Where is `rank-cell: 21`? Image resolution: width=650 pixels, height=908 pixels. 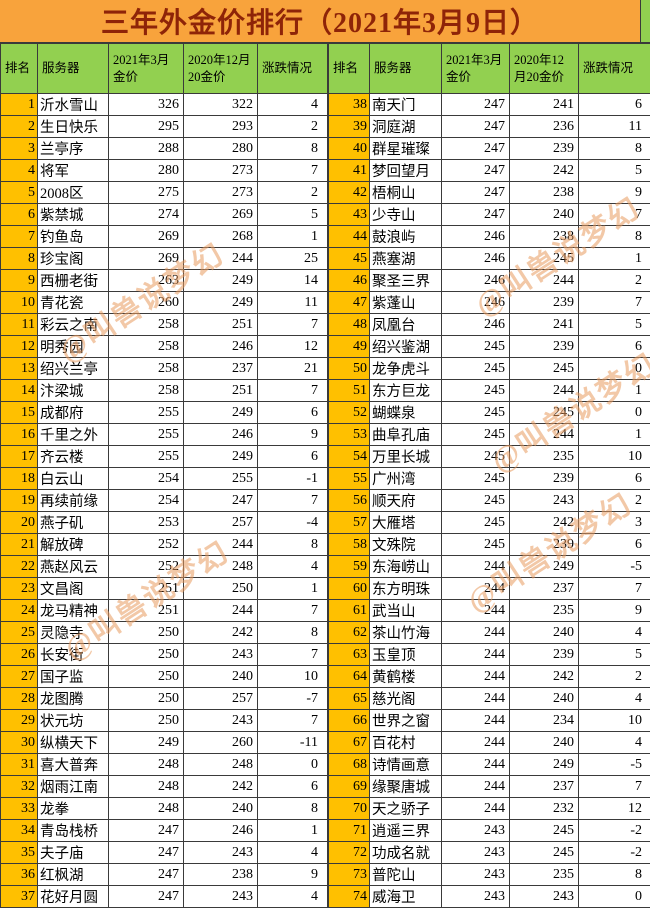
rank-cell: 21 is located at coordinates (19, 545).